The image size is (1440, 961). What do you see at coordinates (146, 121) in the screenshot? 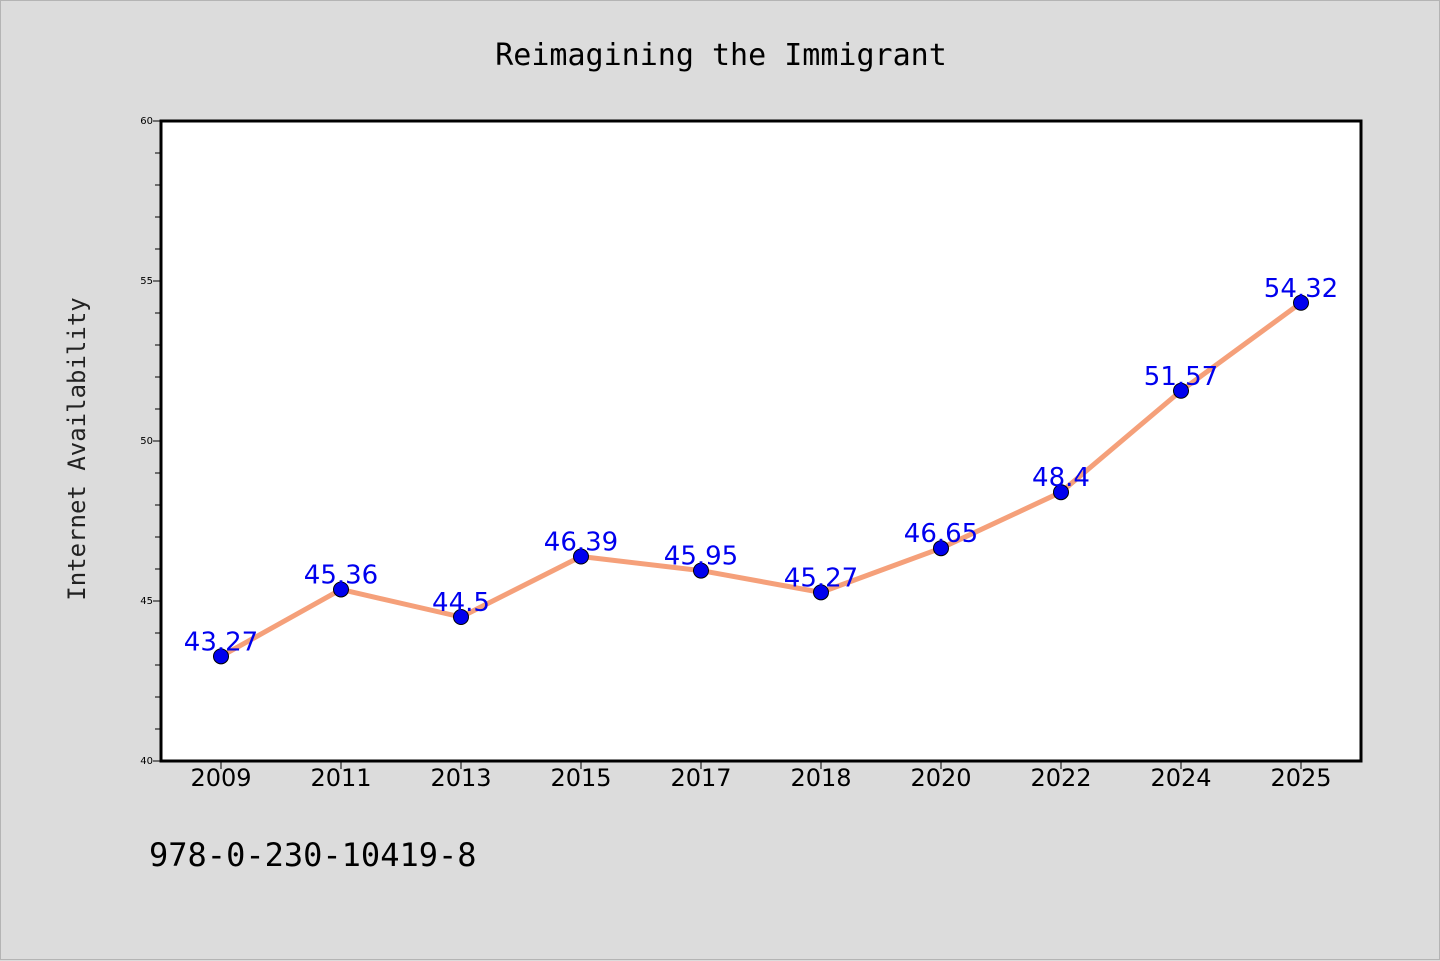
I see `y-tick-label: 60` at bounding box center [146, 121].